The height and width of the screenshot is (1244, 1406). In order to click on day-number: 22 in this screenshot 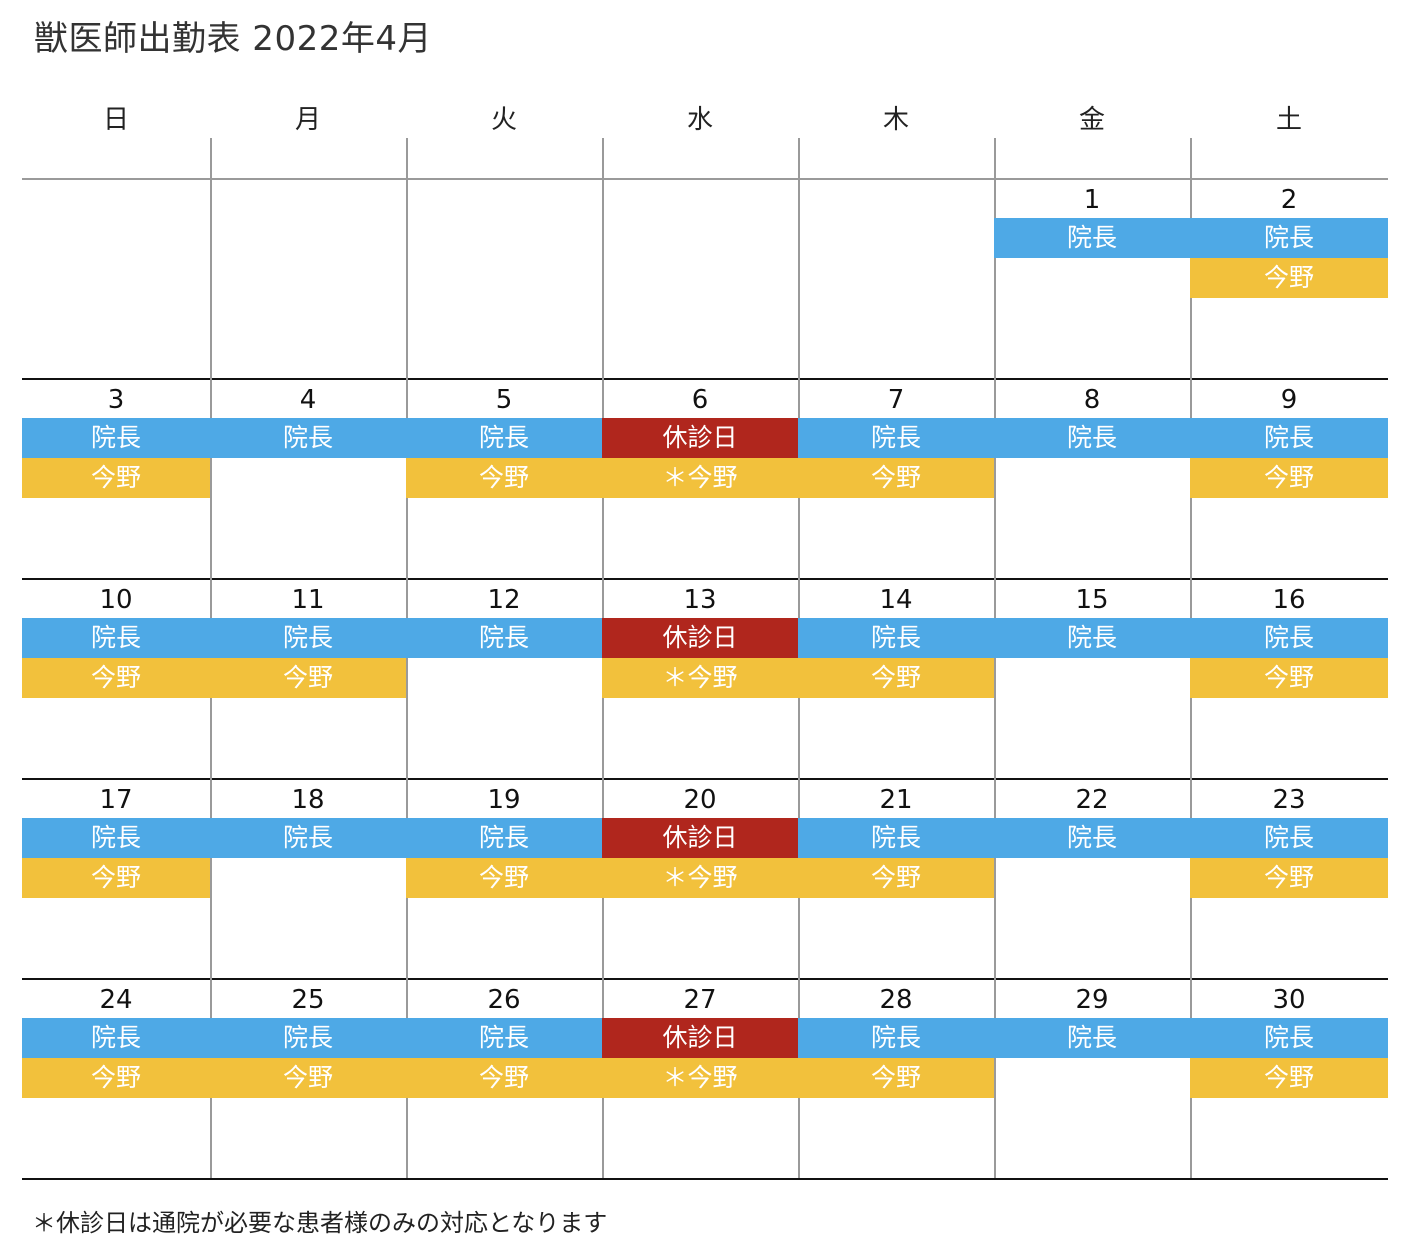, I will do `click(1092, 800)`.